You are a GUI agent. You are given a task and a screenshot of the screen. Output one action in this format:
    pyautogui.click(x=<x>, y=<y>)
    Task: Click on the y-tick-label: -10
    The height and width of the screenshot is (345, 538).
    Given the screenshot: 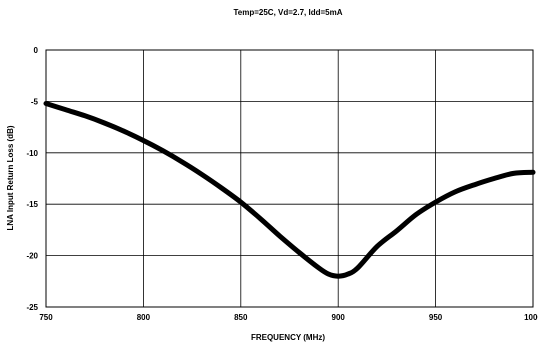 What is the action you would take?
    pyautogui.click(x=32, y=153)
    